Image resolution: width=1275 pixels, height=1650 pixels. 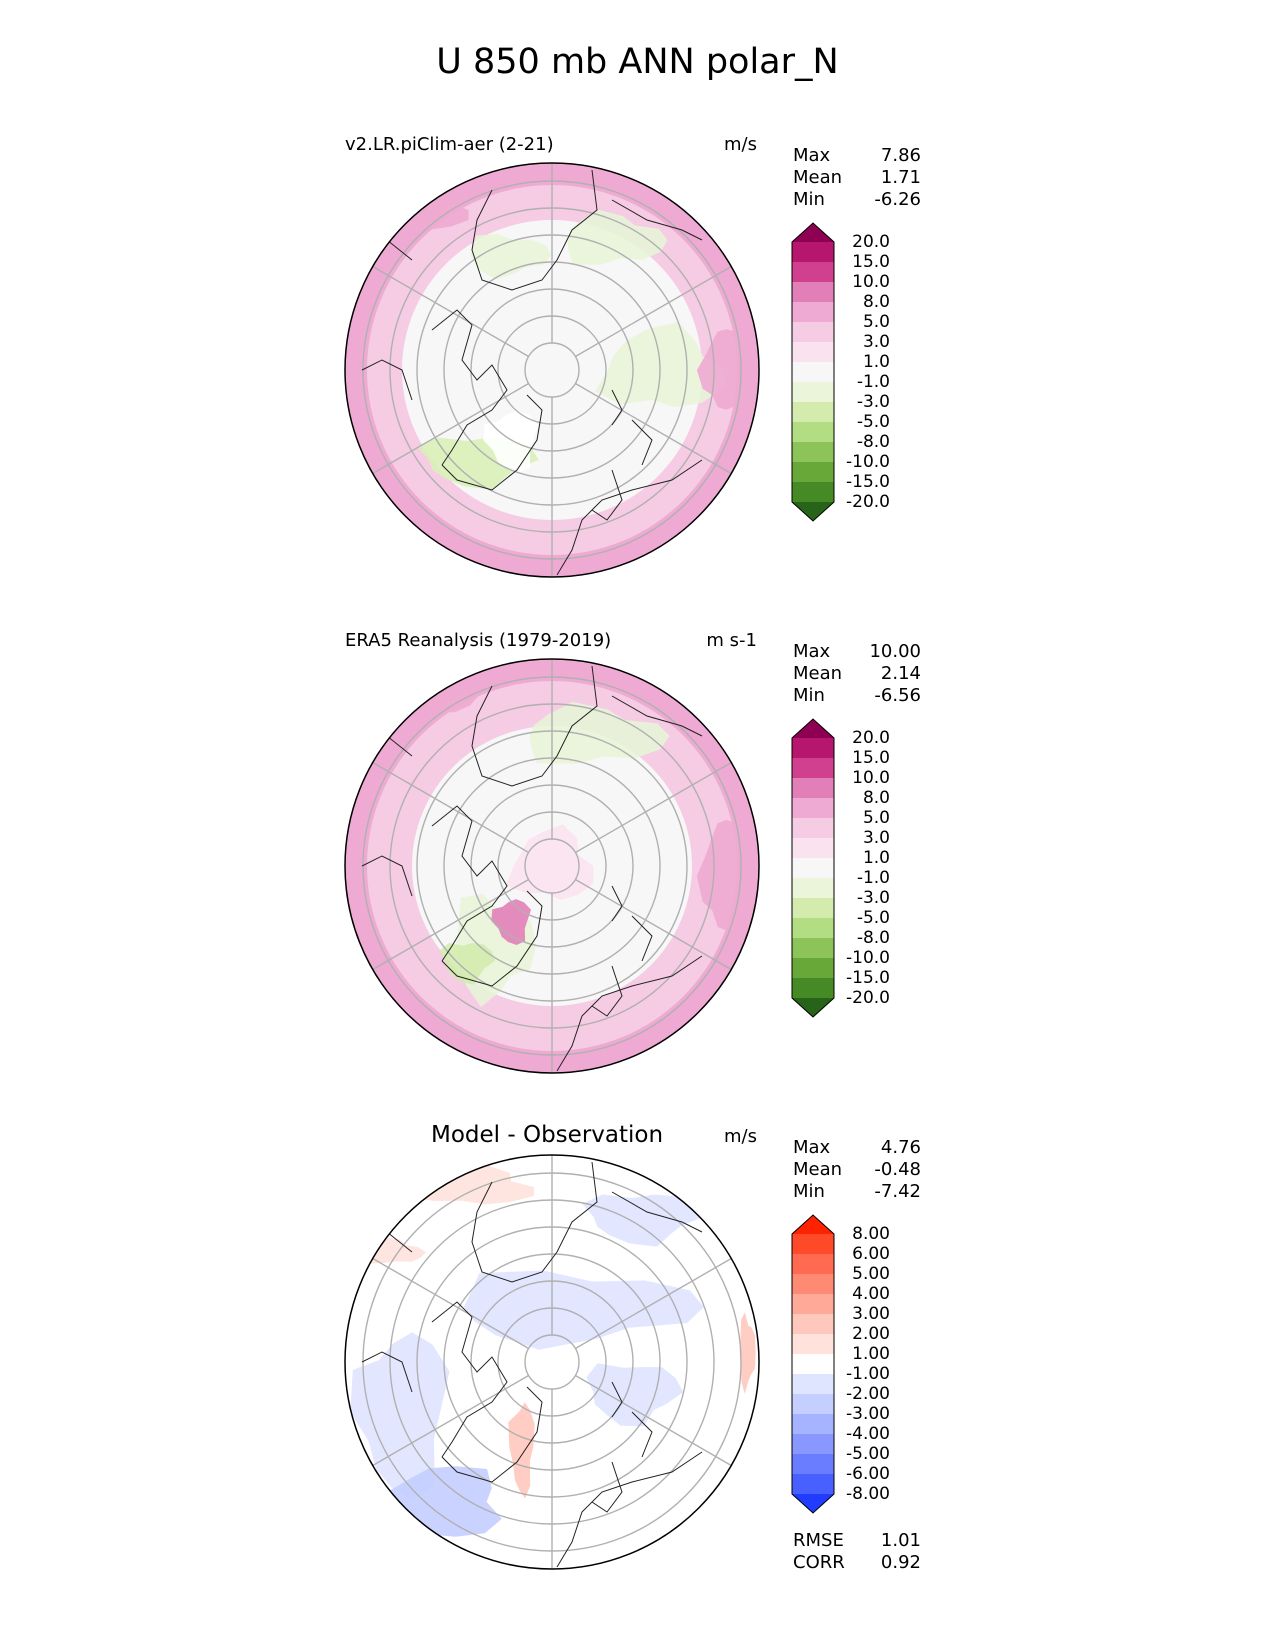 What do you see at coordinates (871, 1353) in the screenshot?
I see `colorbar-tick-label: 1.00` at bounding box center [871, 1353].